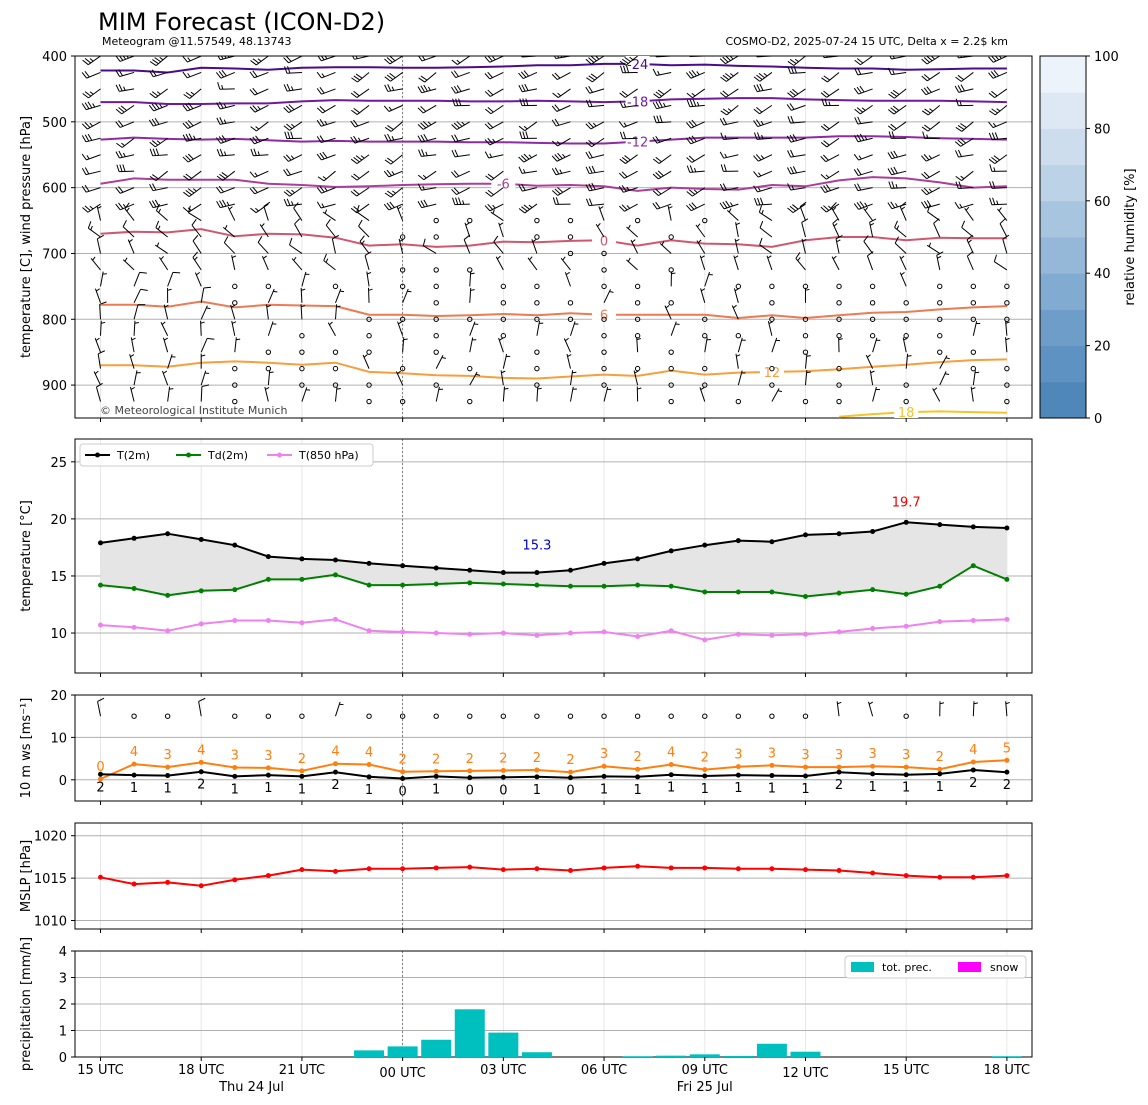  What do you see at coordinates (63, 979) in the screenshot?
I see `y-tick-label: 3` at bounding box center [63, 979].